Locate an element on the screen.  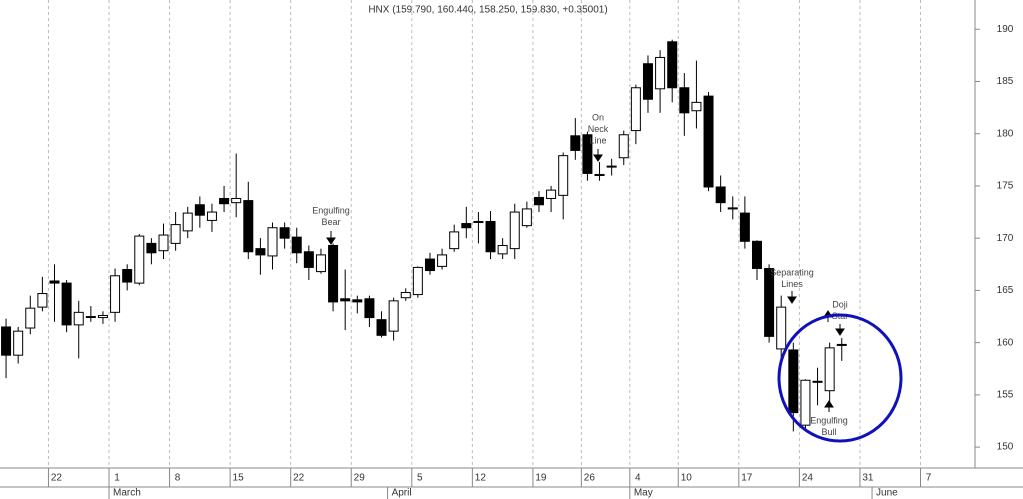
y-tick-label: 185 is located at coordinates (1005, 81).